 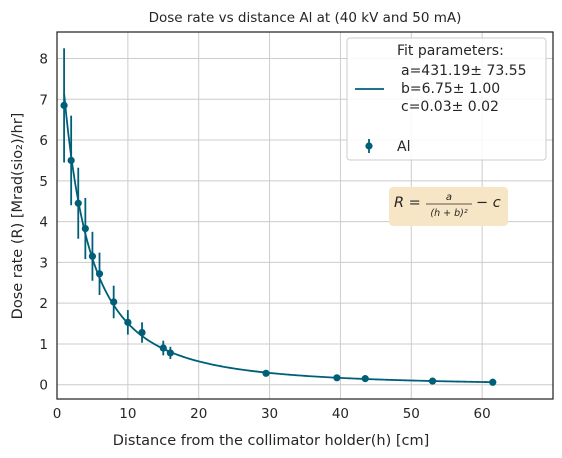 What do you see at coordinates (488, 203) in the screenshot?
I see `formula-rhs: − c` at bounding box center [488, 203].